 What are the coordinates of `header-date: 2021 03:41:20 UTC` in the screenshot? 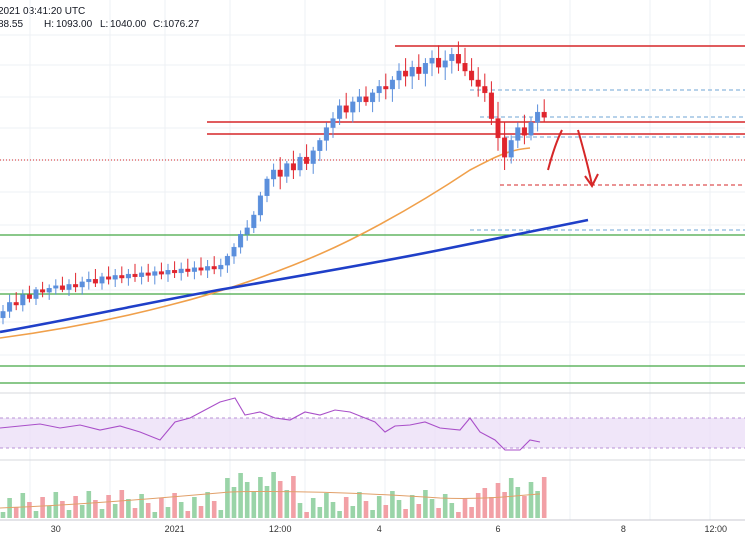 It's located at (42, 11).